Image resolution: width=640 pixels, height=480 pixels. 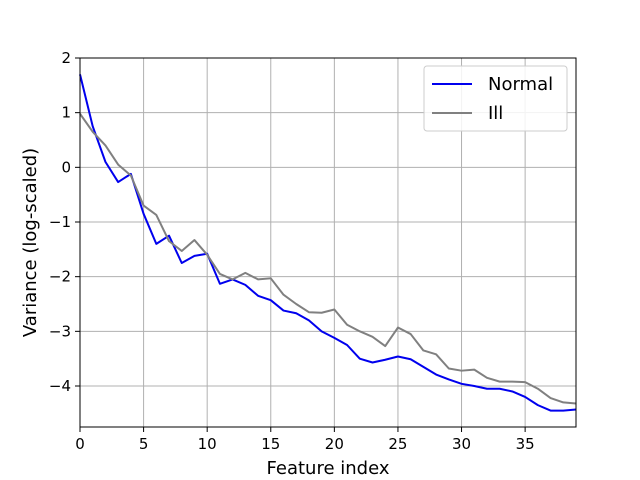 What do you see at coordinates (334, 444) in the screenshot?
I see `x-tick-label: 20` at bounding box center [334, 444].